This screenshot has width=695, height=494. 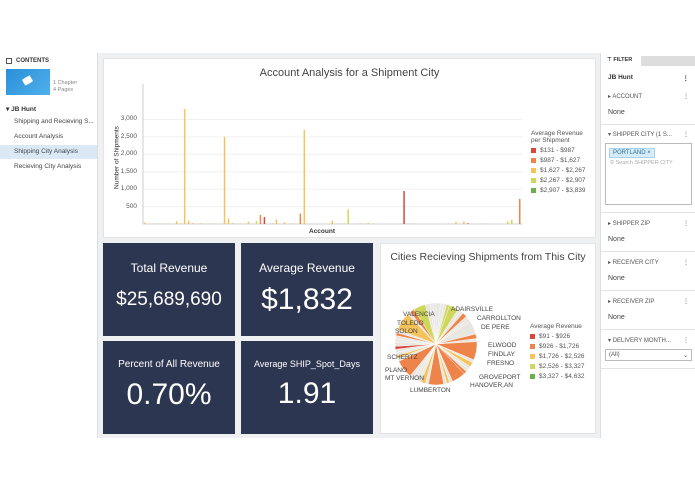 What do you see at coordinates (648, 236) in the screenshot?
I see `filter-shipper-zip: ▸ SHIPPER ZIP ⋮ None` at bounding box center [648, 236].